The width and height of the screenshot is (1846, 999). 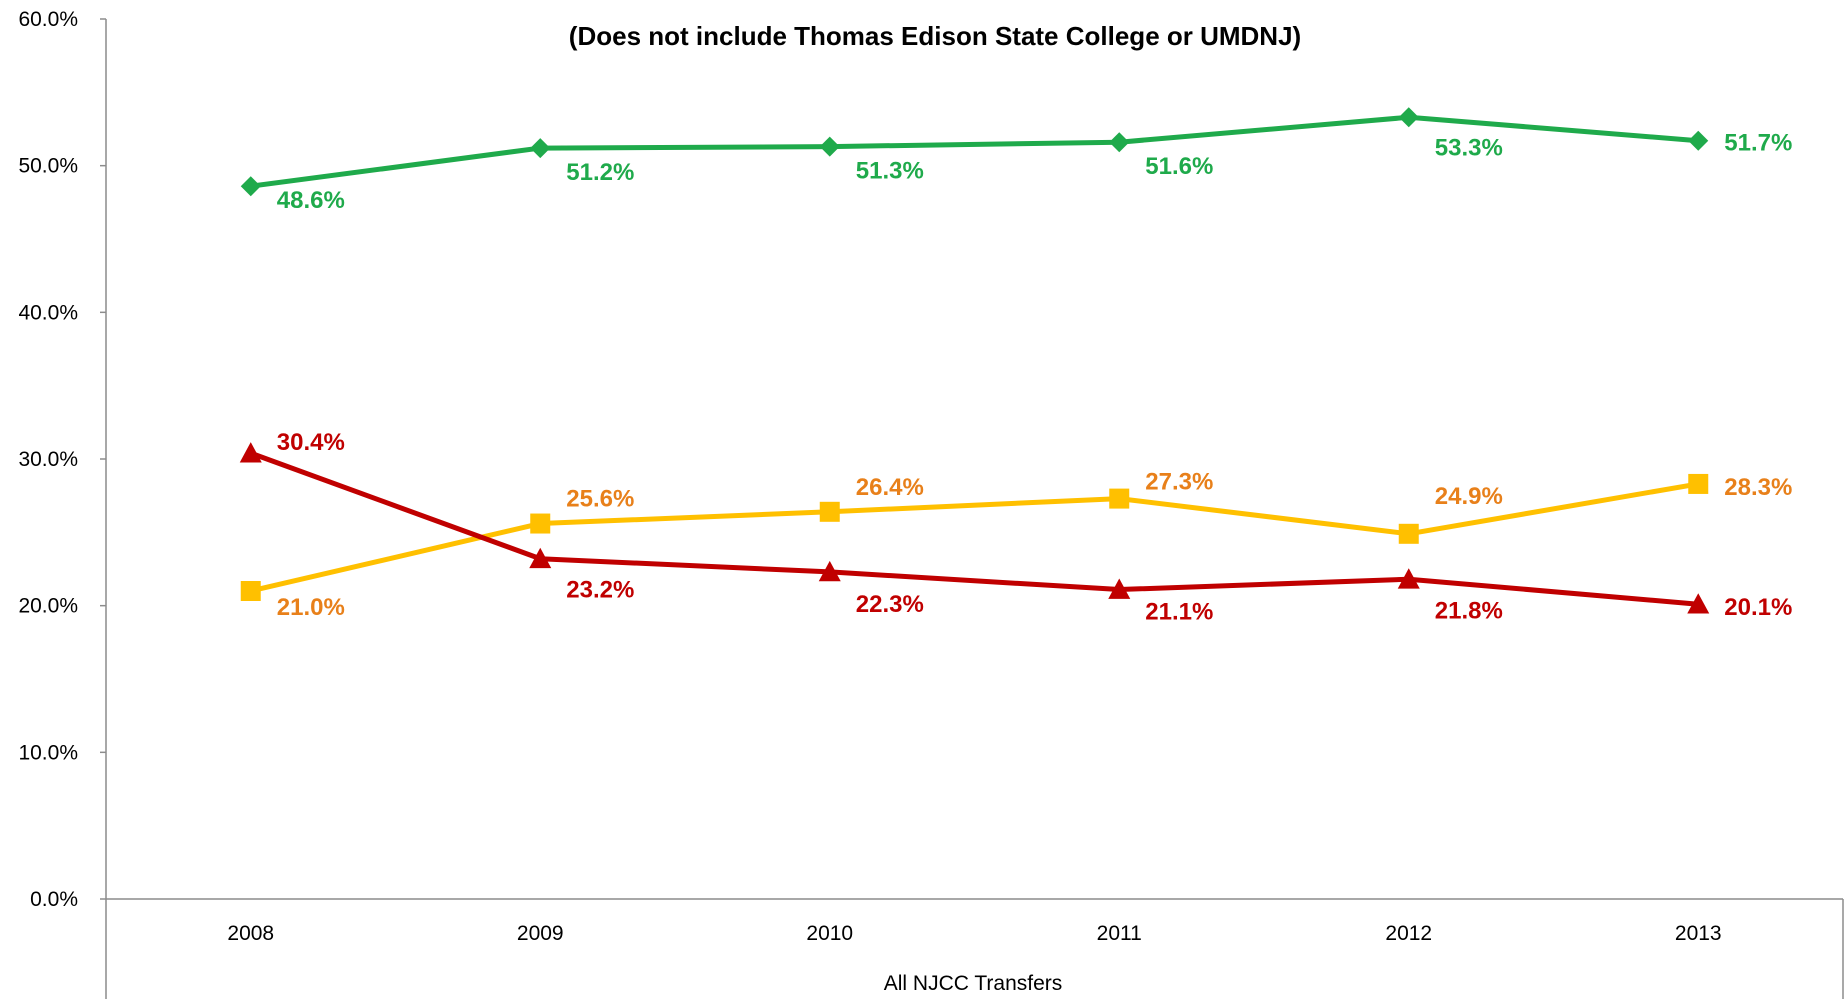 What do you see at coordinates (1408, 933) in the screenshot?
I see `x-tick-label: 2012` at bounding box center [1408, 933].